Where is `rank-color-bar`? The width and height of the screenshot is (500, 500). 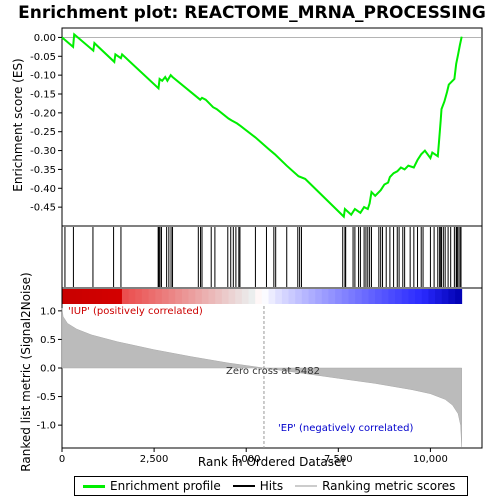 rank-color-bar is located at coordinates (262, 296).